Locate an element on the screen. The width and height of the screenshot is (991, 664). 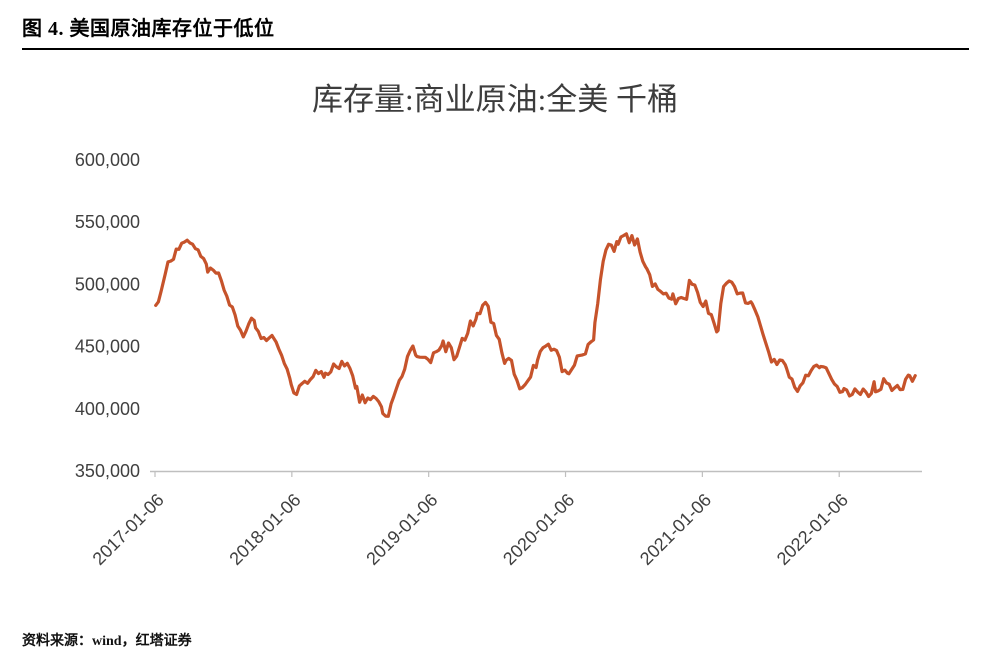
figure-title: 图 4. 美国原油库存位于低位 is located at coordinates (148, 29).